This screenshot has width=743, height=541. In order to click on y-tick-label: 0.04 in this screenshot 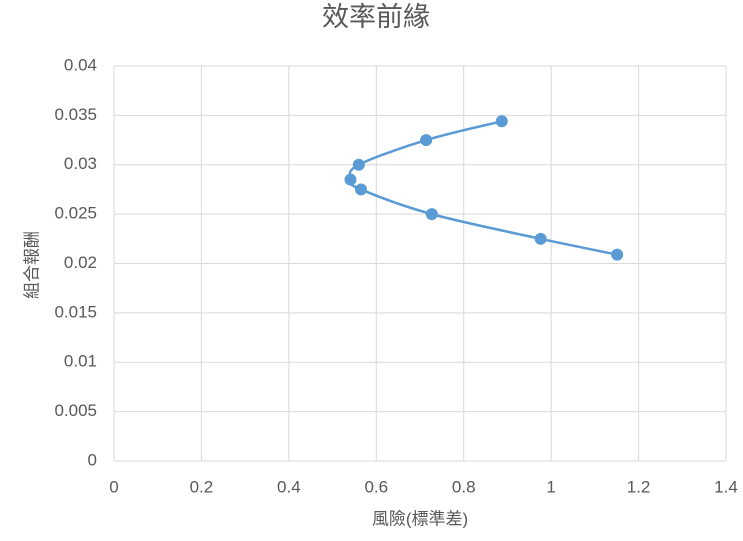, I will do `click(80, 64)`.